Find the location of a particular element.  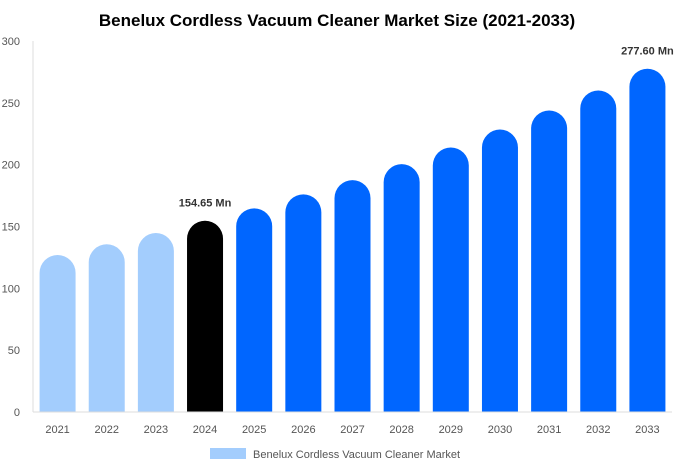

bar-2028 is located at coordinates (401, 288).